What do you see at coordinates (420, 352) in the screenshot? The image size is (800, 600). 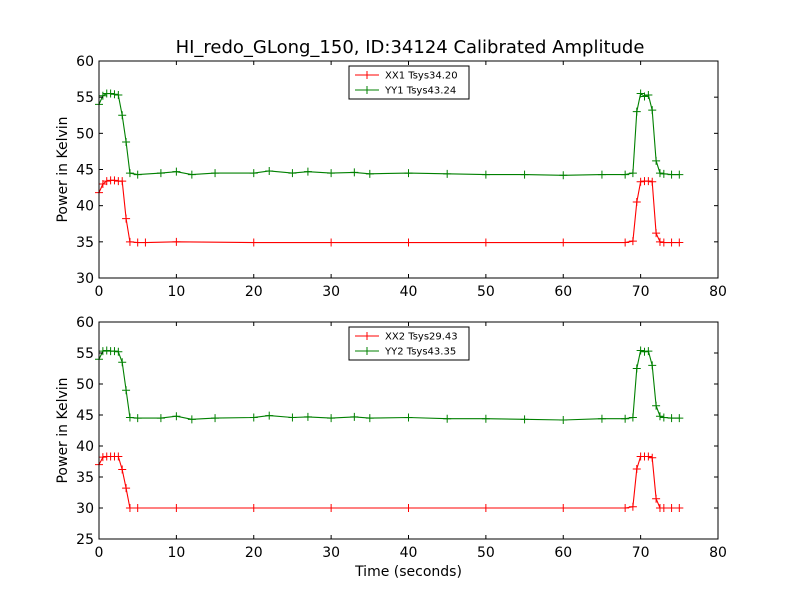 I see `legend-entry: YY2 Tsys43.35` at bounding box center [420, 352].